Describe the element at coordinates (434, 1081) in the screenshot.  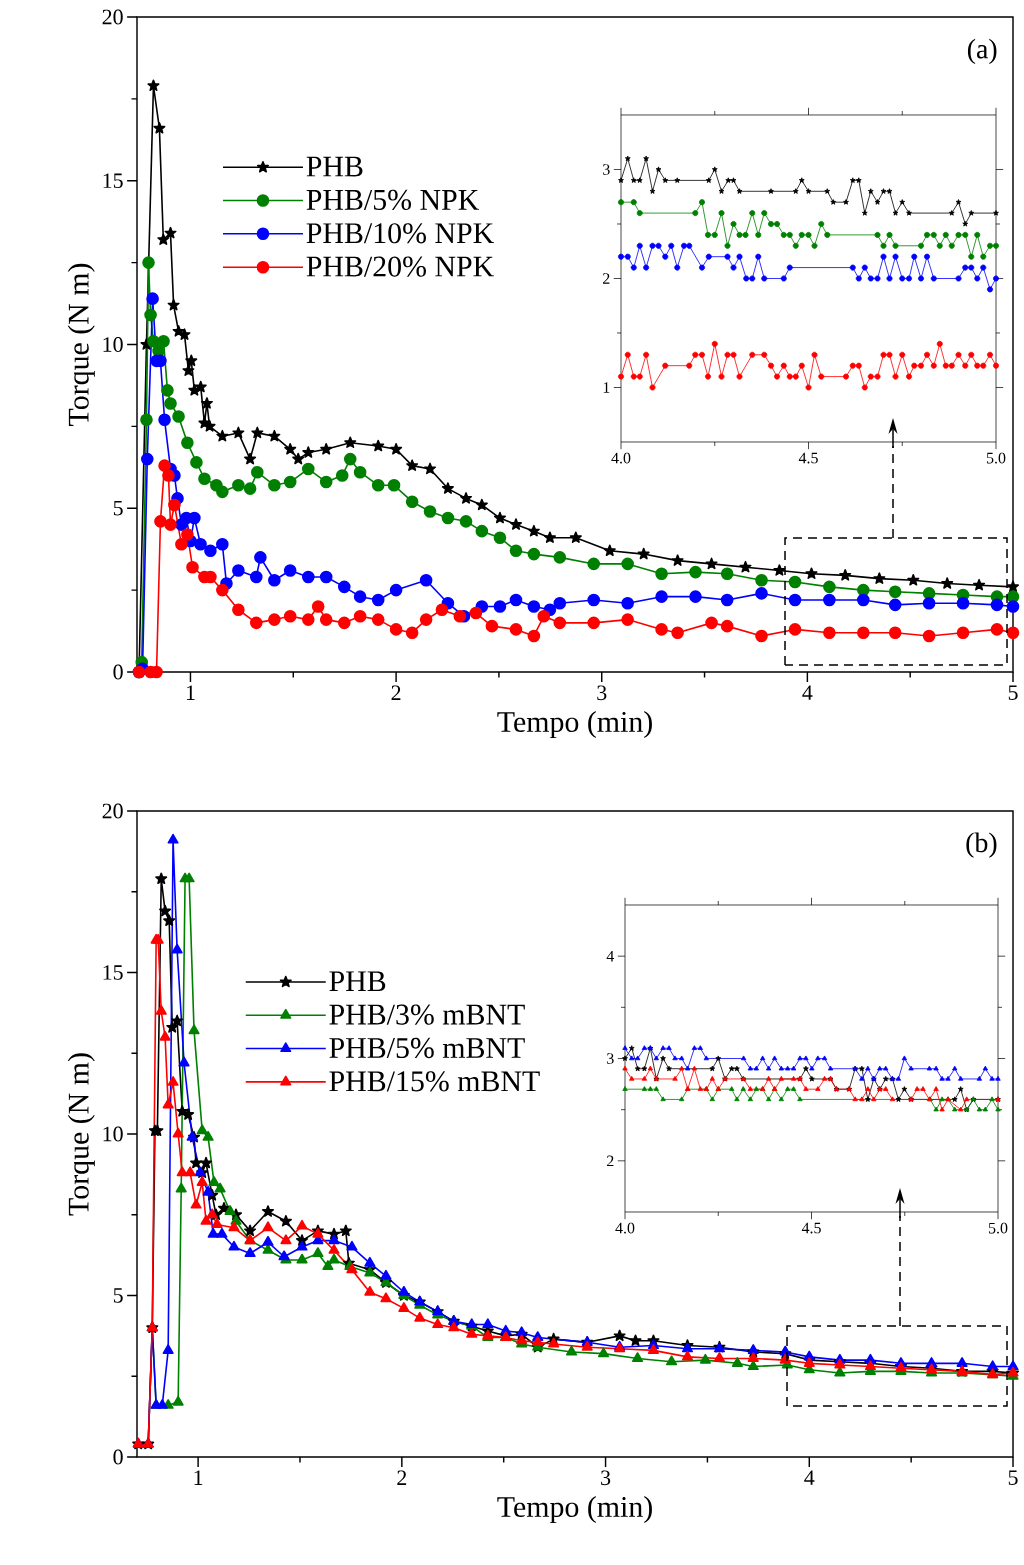
I see `legend-label: PHB/15% mBNT` at that location.